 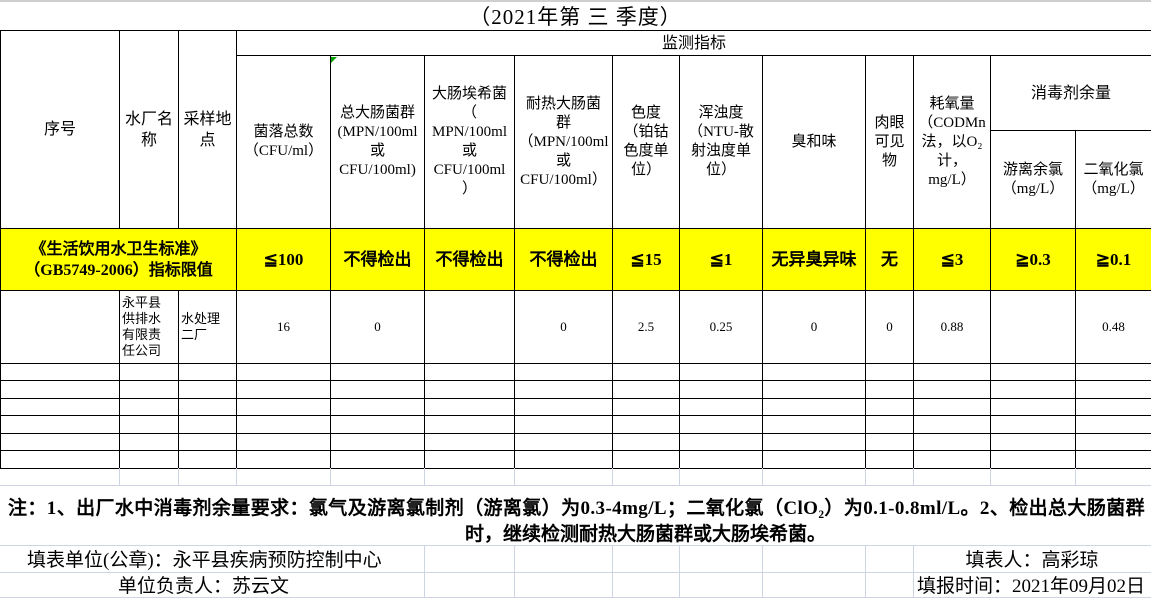 What do you see at coordinates (575, 17) in the screenshot?
I see `quarter-title: （2021年第 三 季度）` at bounding box center [575, 17].